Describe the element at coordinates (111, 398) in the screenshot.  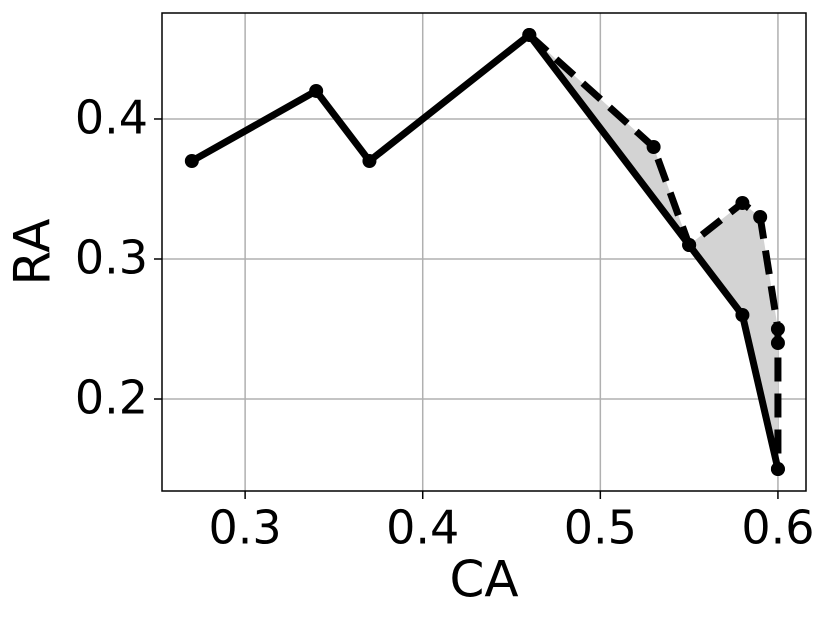
I see `y-tick-label: 0.2` at that location.